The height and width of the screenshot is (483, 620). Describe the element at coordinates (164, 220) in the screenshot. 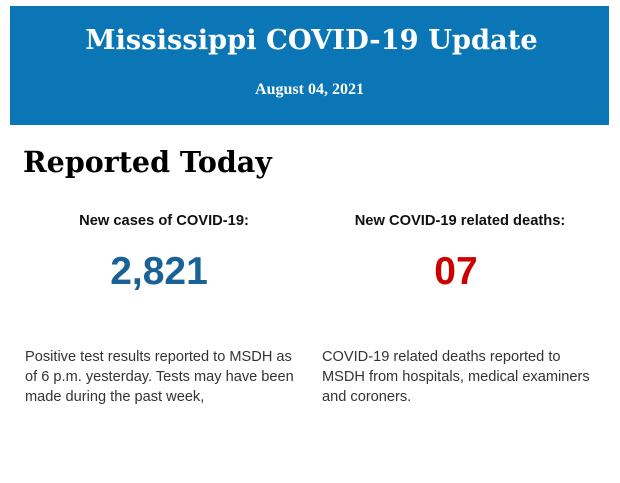

I see `stat-label-new-cases: New cases of COVID-19:` at that location.